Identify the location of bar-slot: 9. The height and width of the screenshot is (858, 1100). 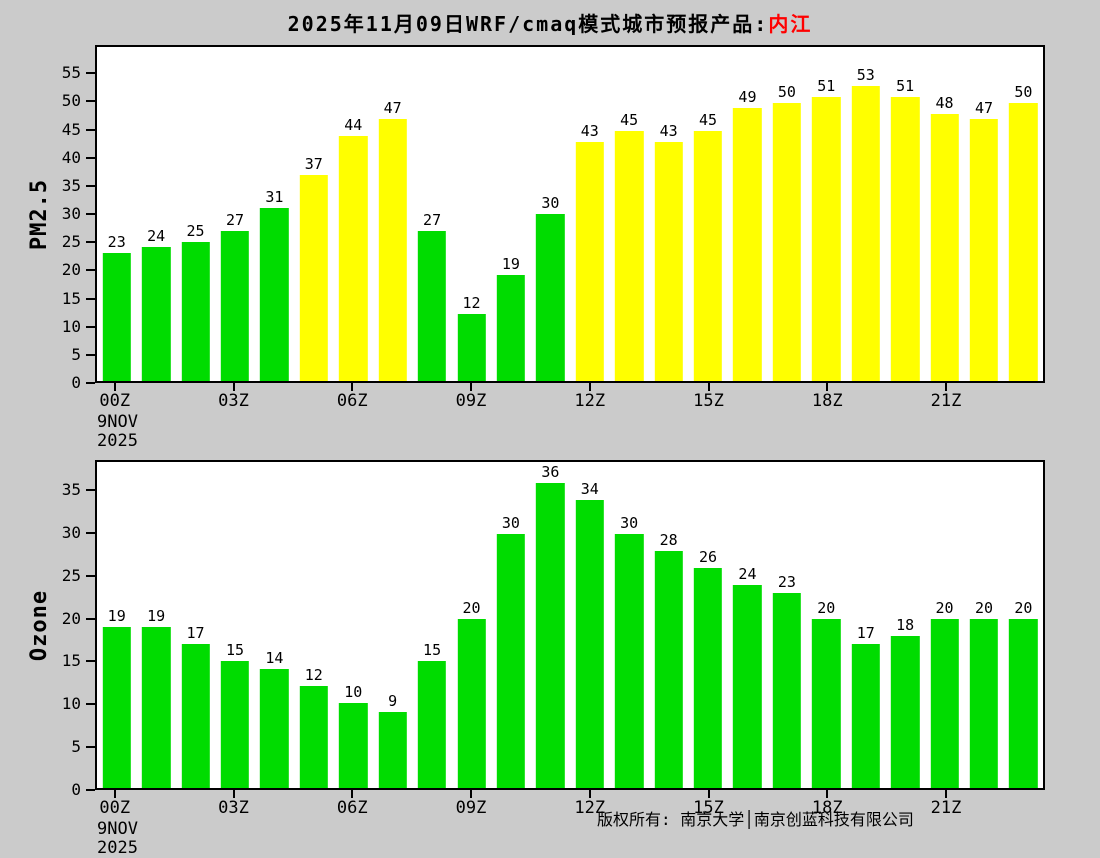
(392, 625).